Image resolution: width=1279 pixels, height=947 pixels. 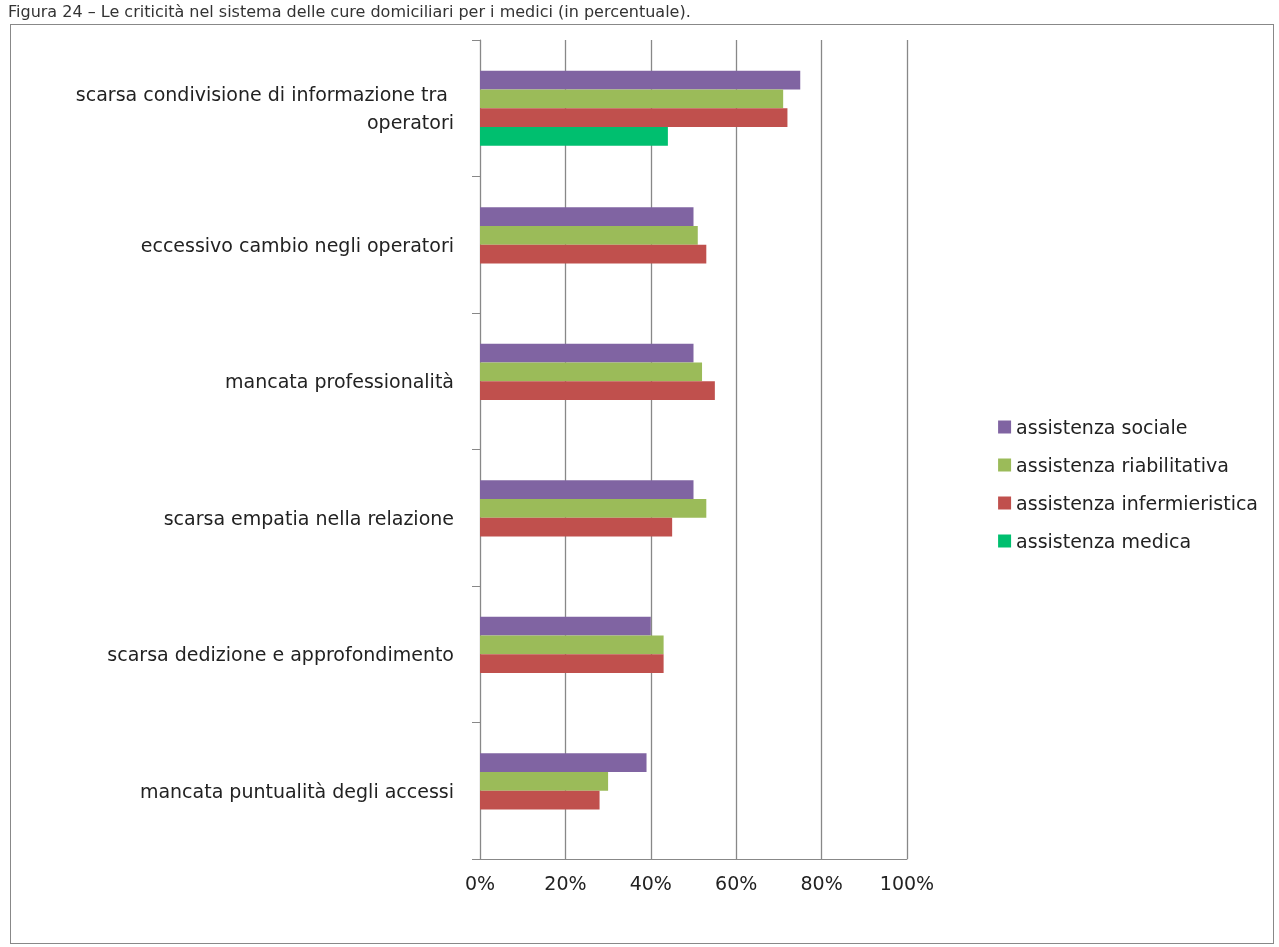 I want to click on legend-label: assistenza medica, so click(x=1104, y=541).